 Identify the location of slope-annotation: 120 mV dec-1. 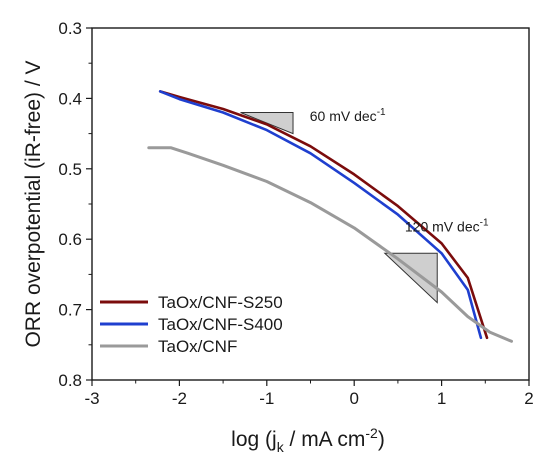
(447, 225).